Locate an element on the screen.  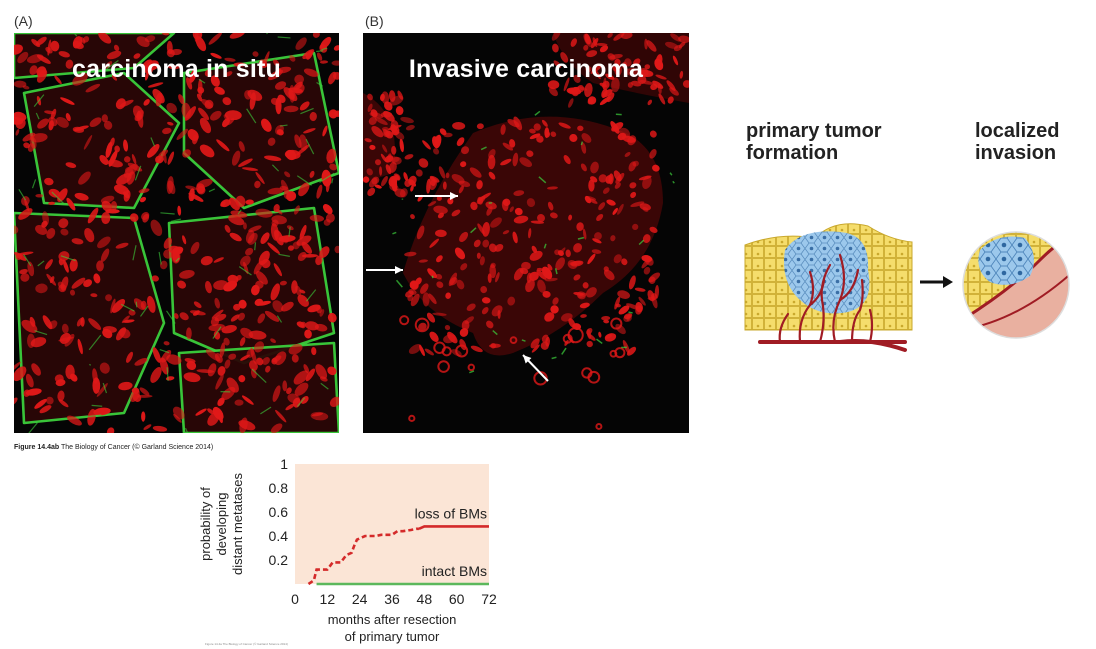
x-tick-label: 36 is located at coordinates (392, 599).